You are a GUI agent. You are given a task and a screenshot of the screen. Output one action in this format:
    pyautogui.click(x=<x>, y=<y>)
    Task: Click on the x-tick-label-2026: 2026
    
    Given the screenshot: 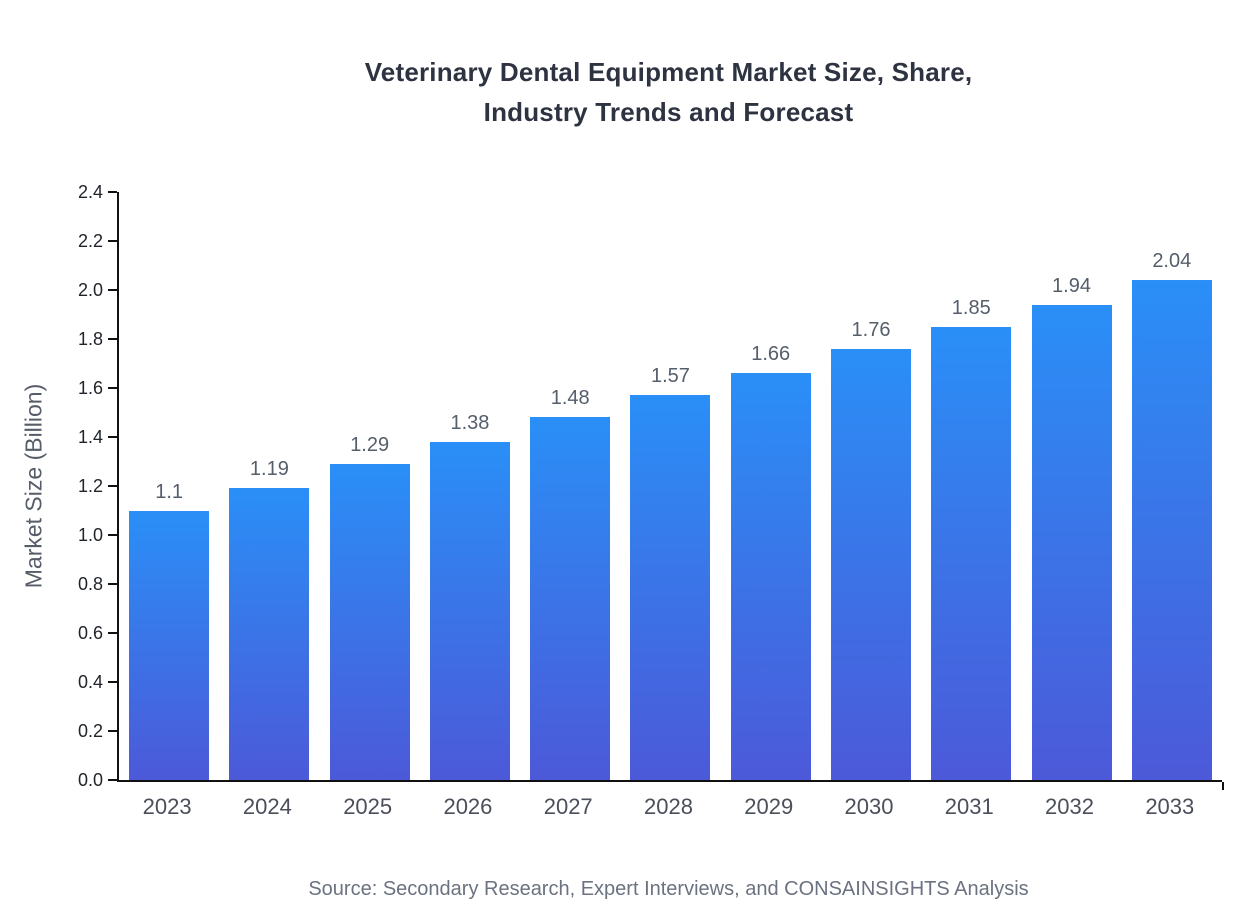 What is the action you would take?
    pyautogui.click(x=468, y=806)
    